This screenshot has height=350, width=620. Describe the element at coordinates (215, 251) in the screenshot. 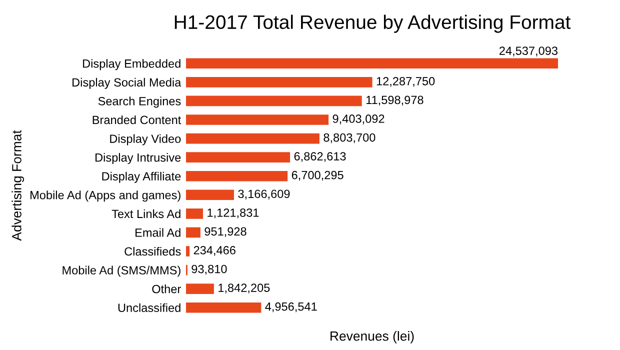

I see `data-label: 234,466` at that location.